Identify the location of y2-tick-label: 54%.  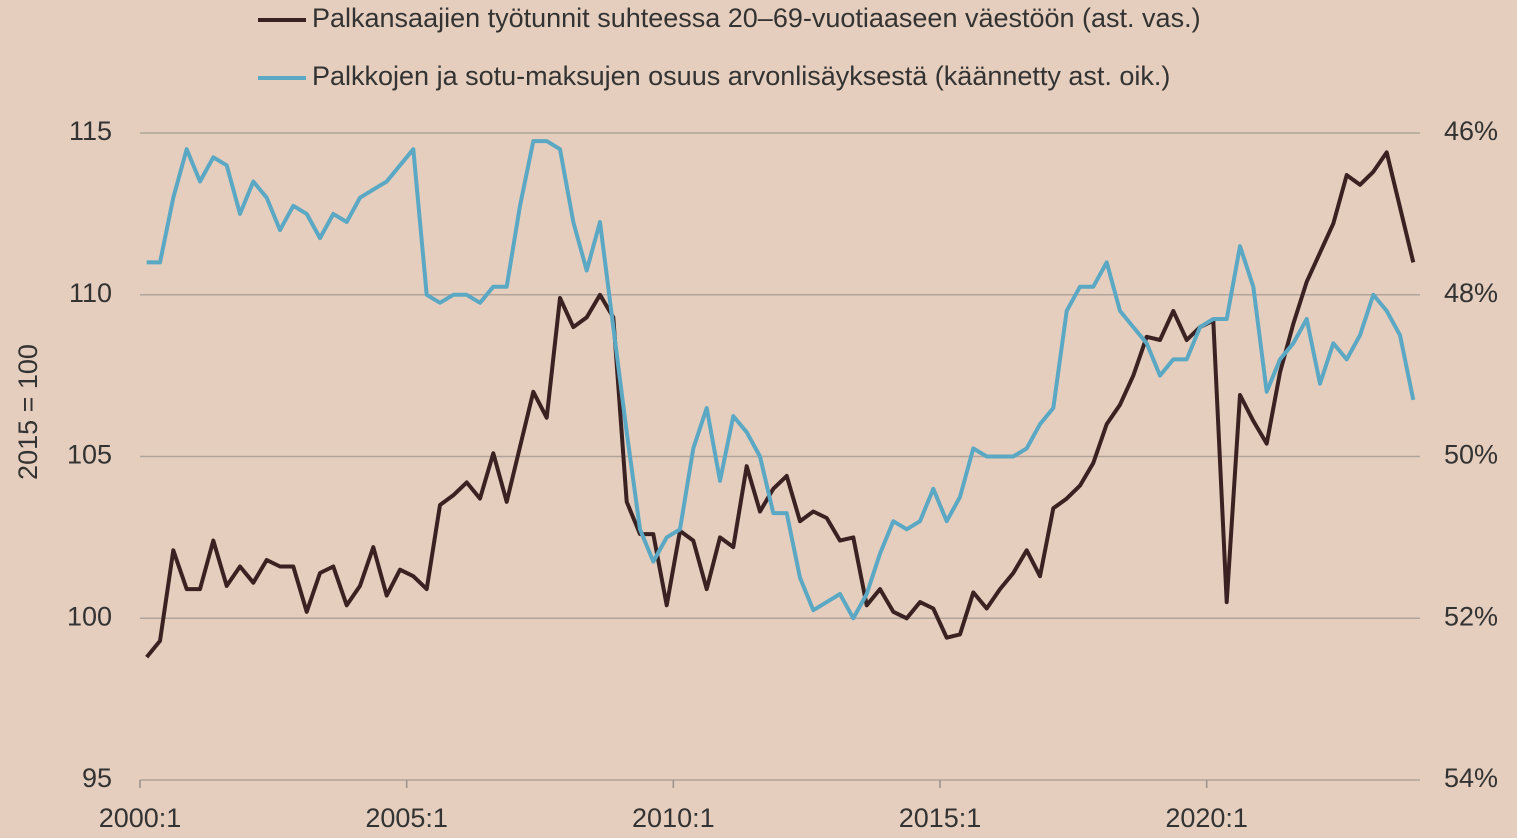
(1471, 778).